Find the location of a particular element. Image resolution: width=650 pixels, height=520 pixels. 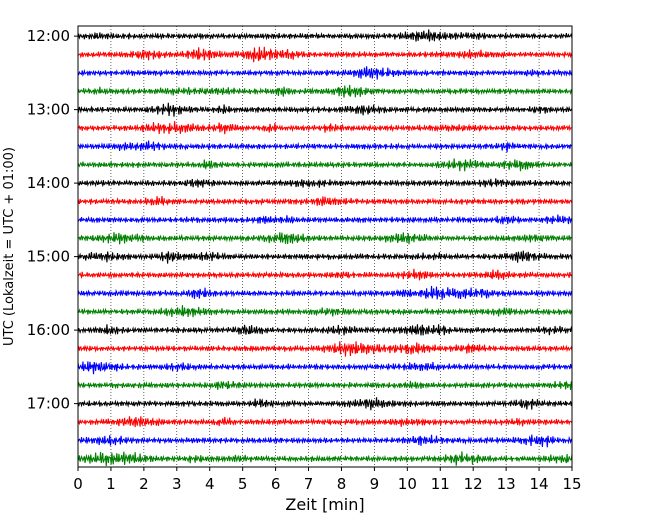

x-tick-label: 5 is located at coordinates (243, 484).